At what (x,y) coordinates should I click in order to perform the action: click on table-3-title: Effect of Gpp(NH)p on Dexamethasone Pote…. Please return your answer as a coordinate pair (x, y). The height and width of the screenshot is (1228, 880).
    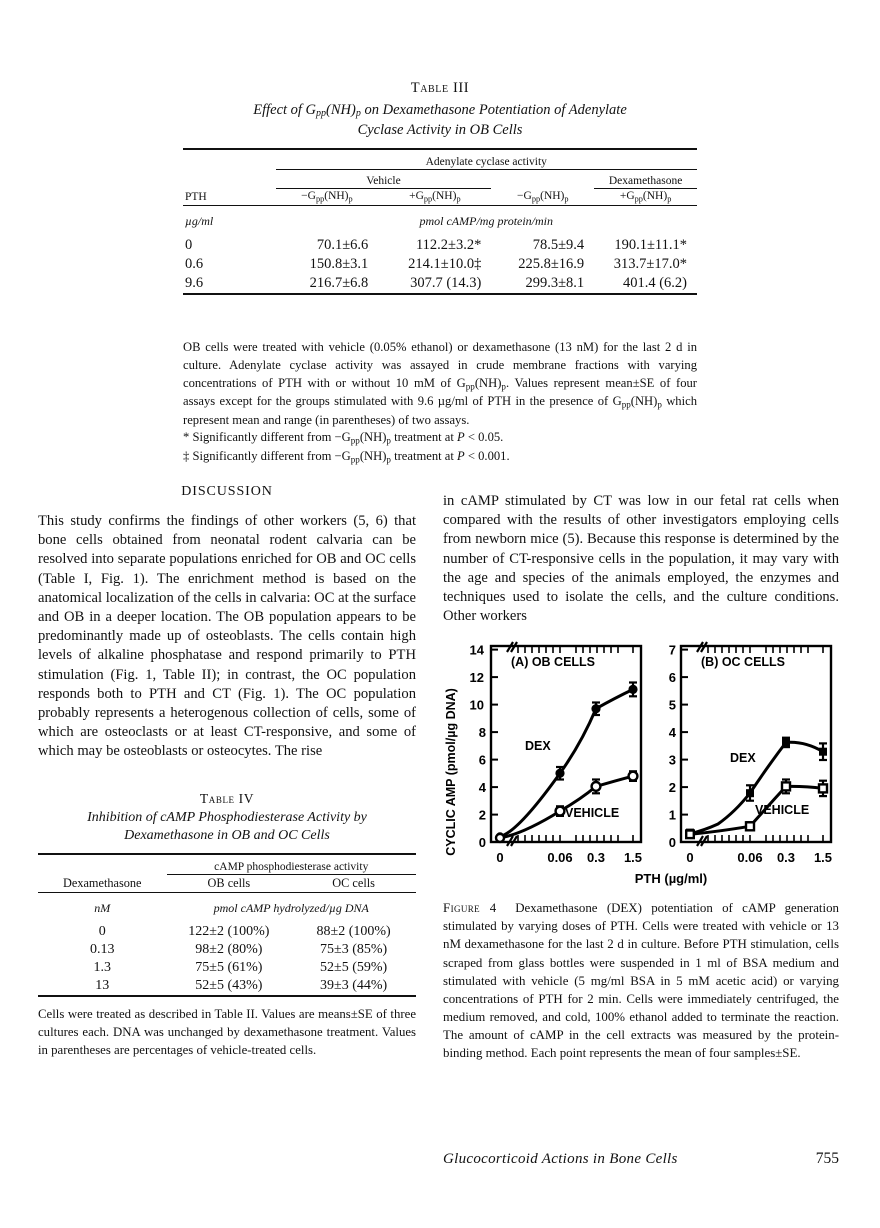
    Looking at the image, I should click on (440, 120).